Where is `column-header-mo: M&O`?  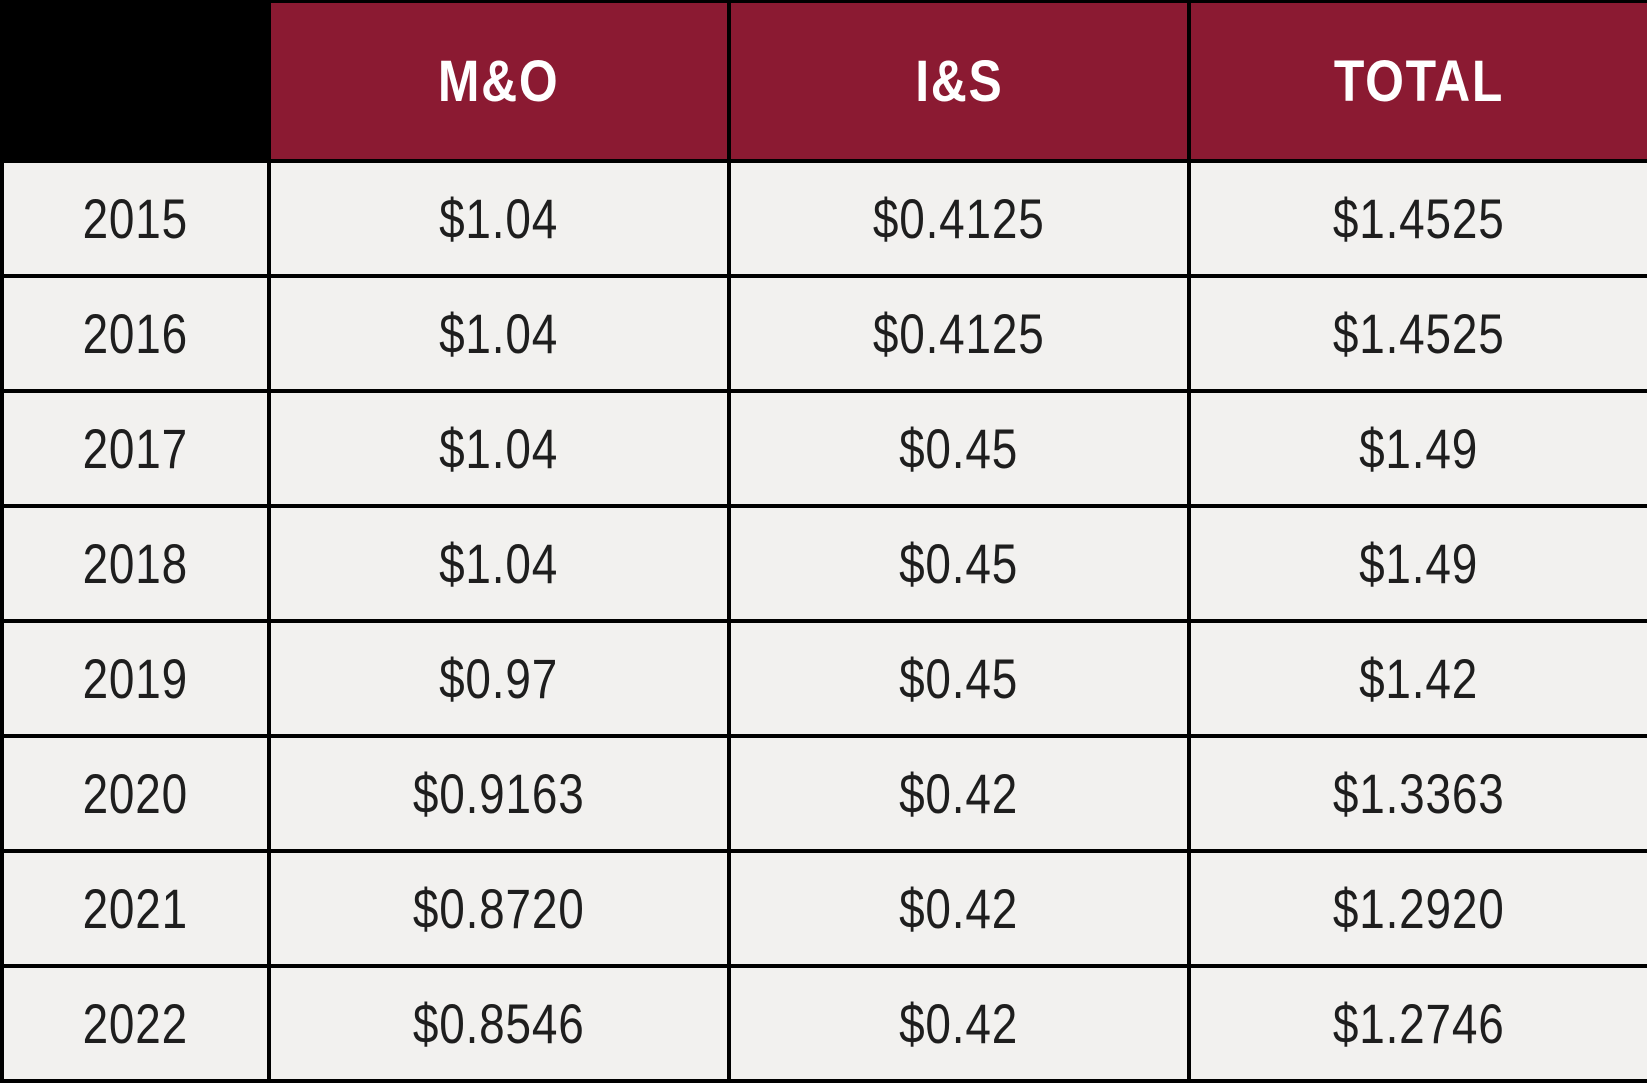
column-header-mo: M&O is located at coordinates (499, 81).